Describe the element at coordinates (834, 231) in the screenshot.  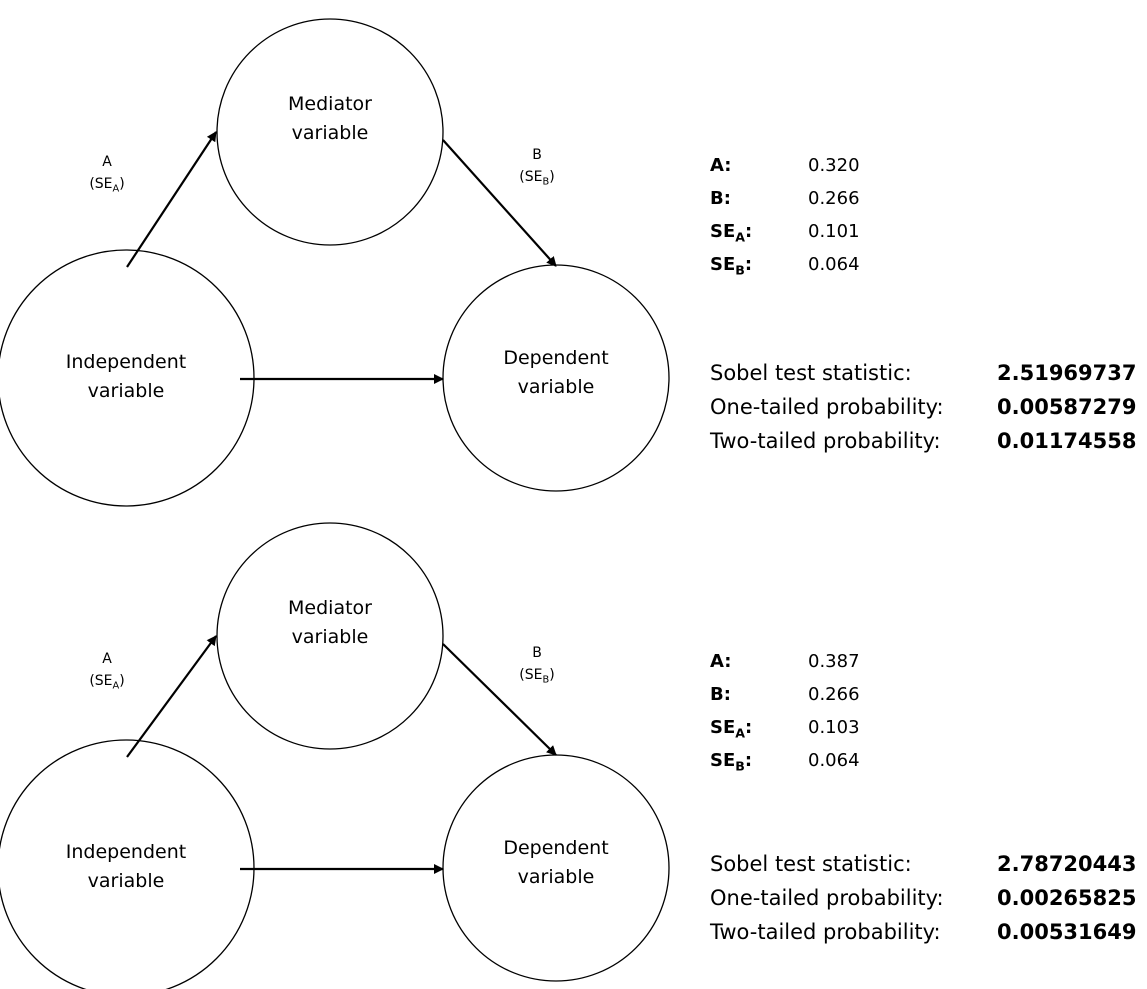
I see `param-sea-value: 0.101` at that location.